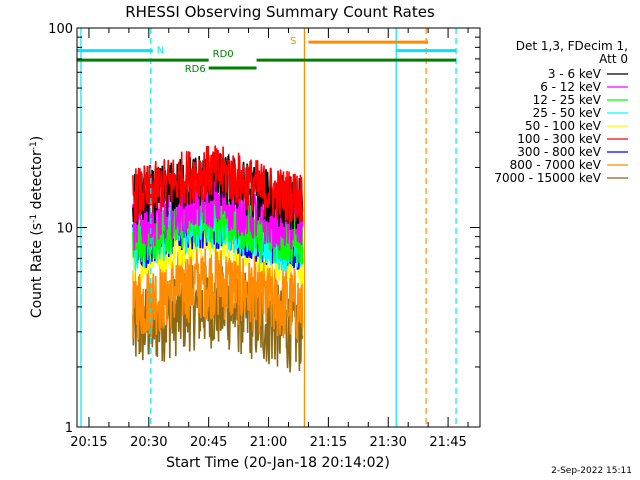  I want to click on footer-date: 2-Sep-2022 15:11, so click(591, 471).